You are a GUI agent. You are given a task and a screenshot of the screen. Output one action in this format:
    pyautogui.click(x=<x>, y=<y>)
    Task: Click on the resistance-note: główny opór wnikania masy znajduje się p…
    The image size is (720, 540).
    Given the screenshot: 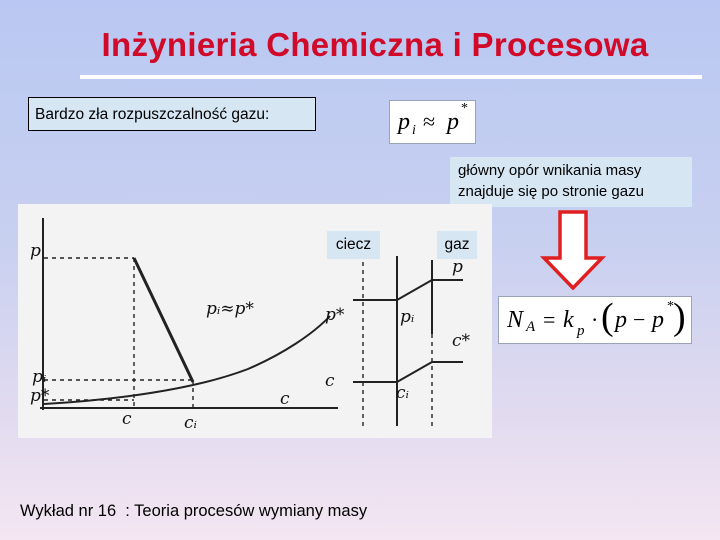 What is the action you would take?
    pyautogui.click(x=571, y=182)
    